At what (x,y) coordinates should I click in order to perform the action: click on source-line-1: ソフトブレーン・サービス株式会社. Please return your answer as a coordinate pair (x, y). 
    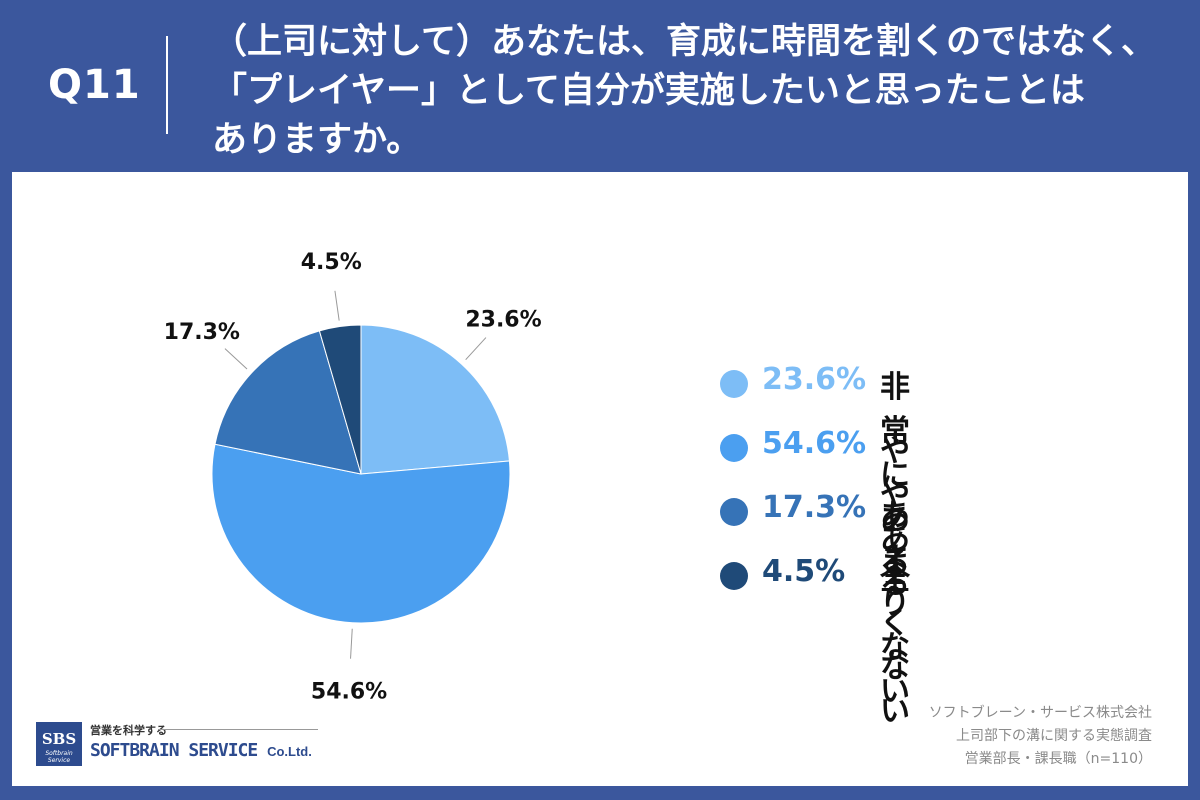
    Looking at the image, I should click on (1040, 713).